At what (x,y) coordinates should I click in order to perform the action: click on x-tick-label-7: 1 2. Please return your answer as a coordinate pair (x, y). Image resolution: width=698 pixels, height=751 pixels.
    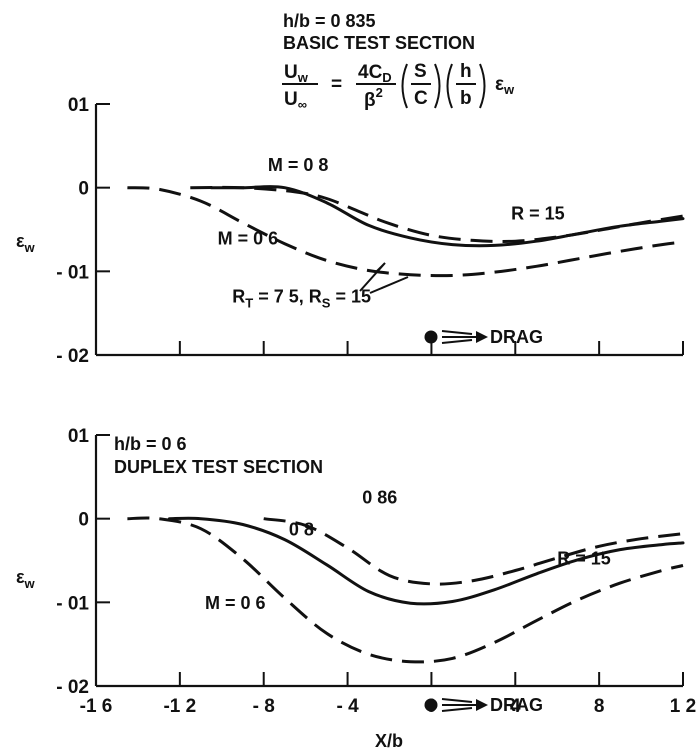
    Looking at the image, I should click on (683, 706).